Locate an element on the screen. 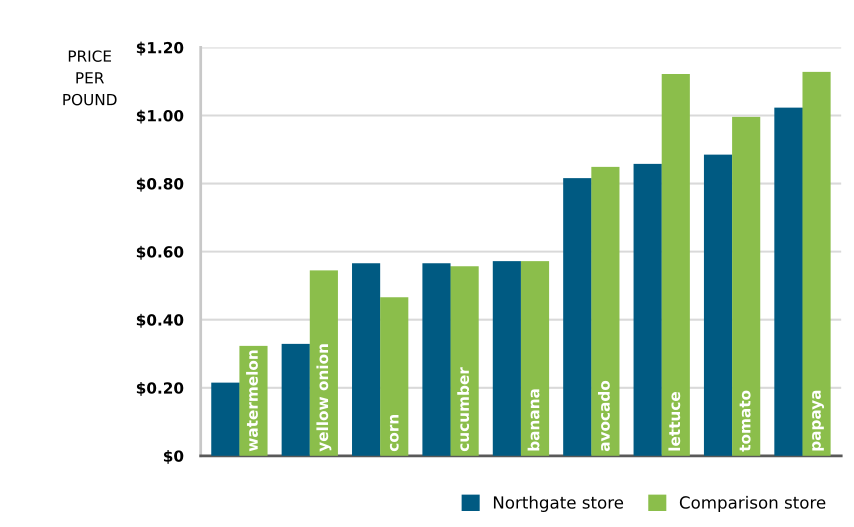 Image resolution: width=854 pixels, height=527 pixels. x-tick-label: yellow onion is located at coordinates (324, 398).